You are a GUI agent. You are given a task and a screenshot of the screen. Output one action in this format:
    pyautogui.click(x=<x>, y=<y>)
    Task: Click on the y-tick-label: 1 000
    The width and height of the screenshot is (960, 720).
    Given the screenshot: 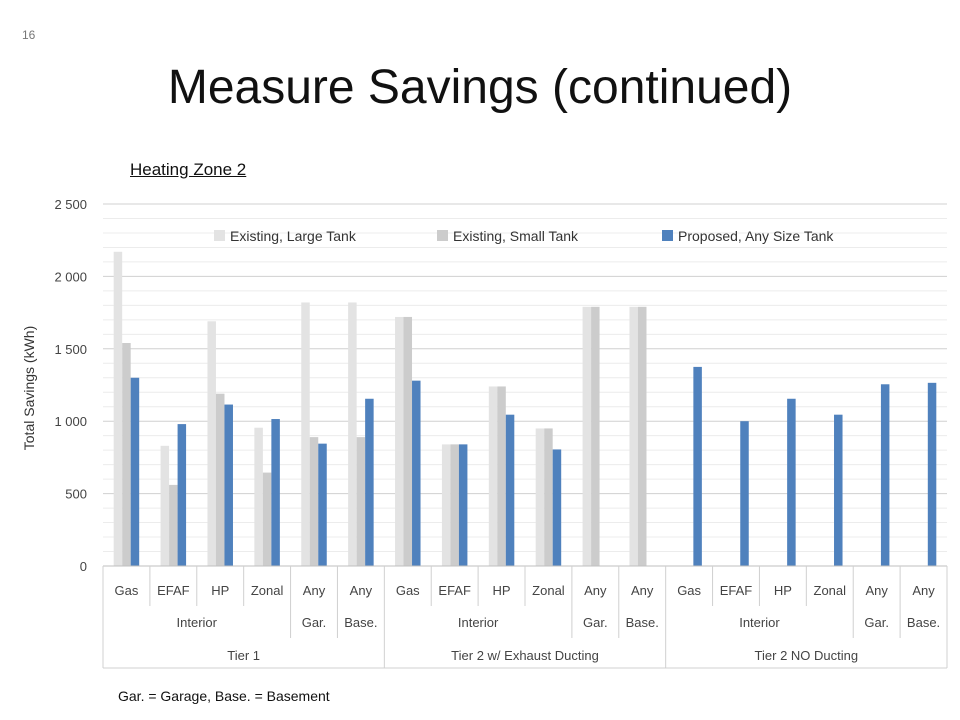 What is the action you would take?
    pyautogui.click(x=70, y=421)
    